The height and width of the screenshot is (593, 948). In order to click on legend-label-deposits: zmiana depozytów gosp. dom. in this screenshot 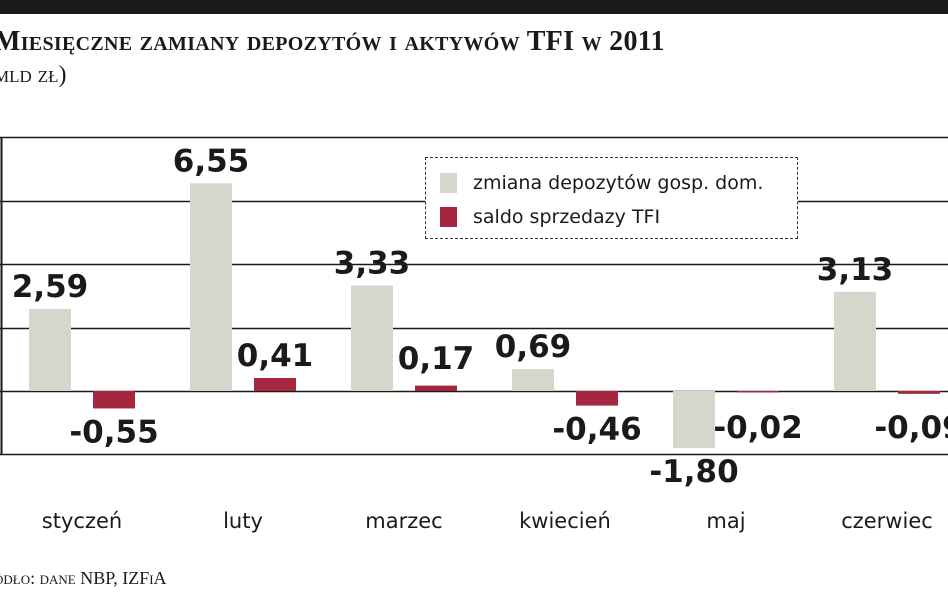, I will do `click(618, 183)`.